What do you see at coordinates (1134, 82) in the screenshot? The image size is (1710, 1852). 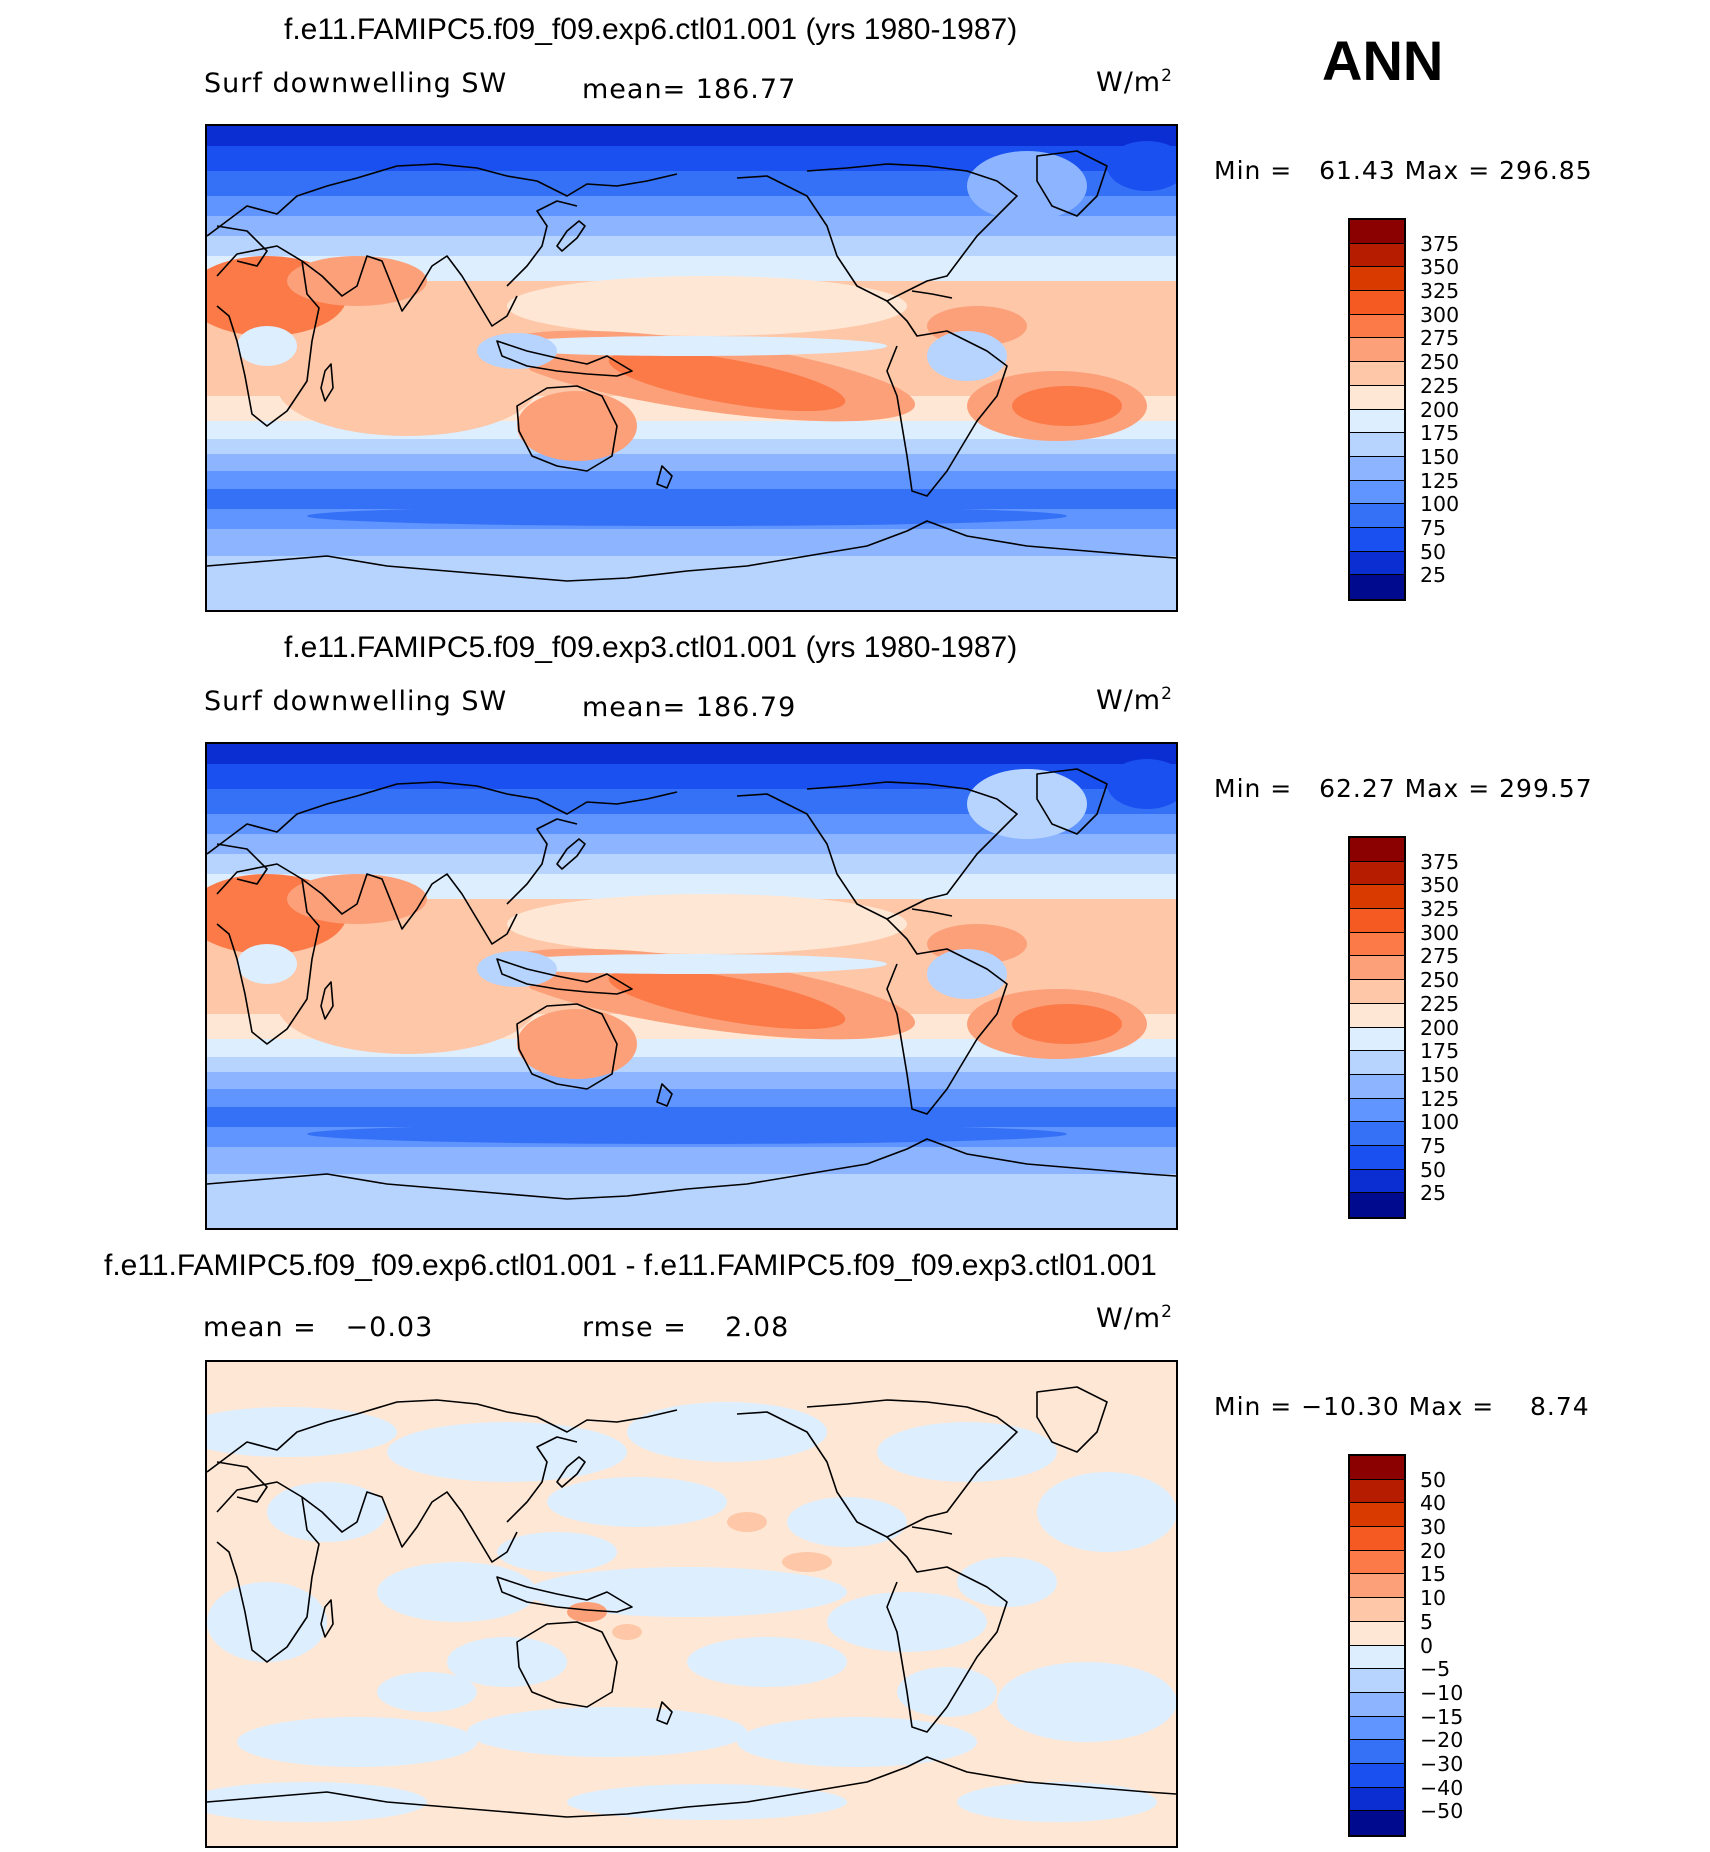 I see `panel-1-units: W/m2` at bounding box center [1134, 82].